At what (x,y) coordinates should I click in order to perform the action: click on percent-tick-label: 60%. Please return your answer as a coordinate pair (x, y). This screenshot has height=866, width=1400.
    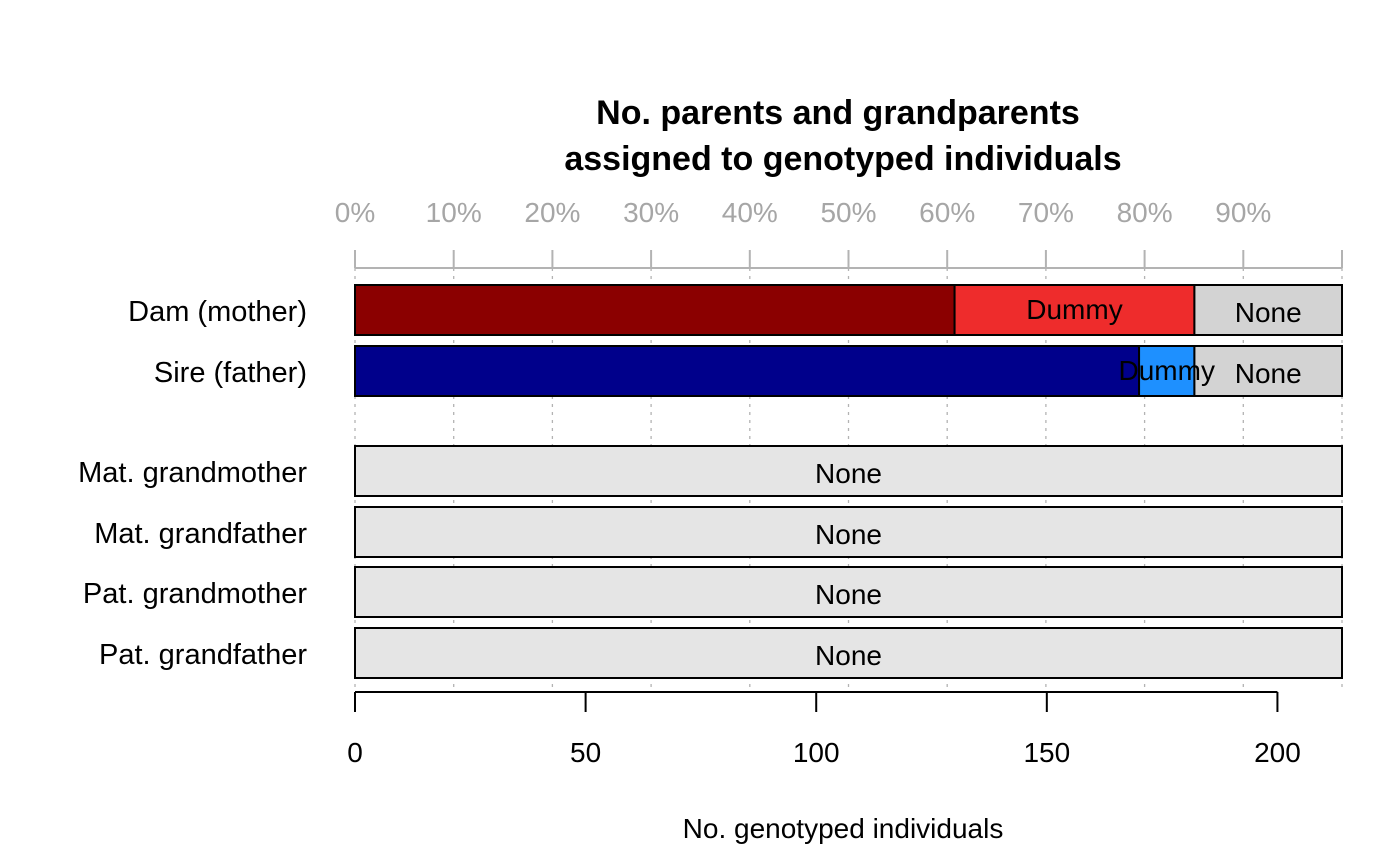
    Looking at the image, I should click on (947, 212).